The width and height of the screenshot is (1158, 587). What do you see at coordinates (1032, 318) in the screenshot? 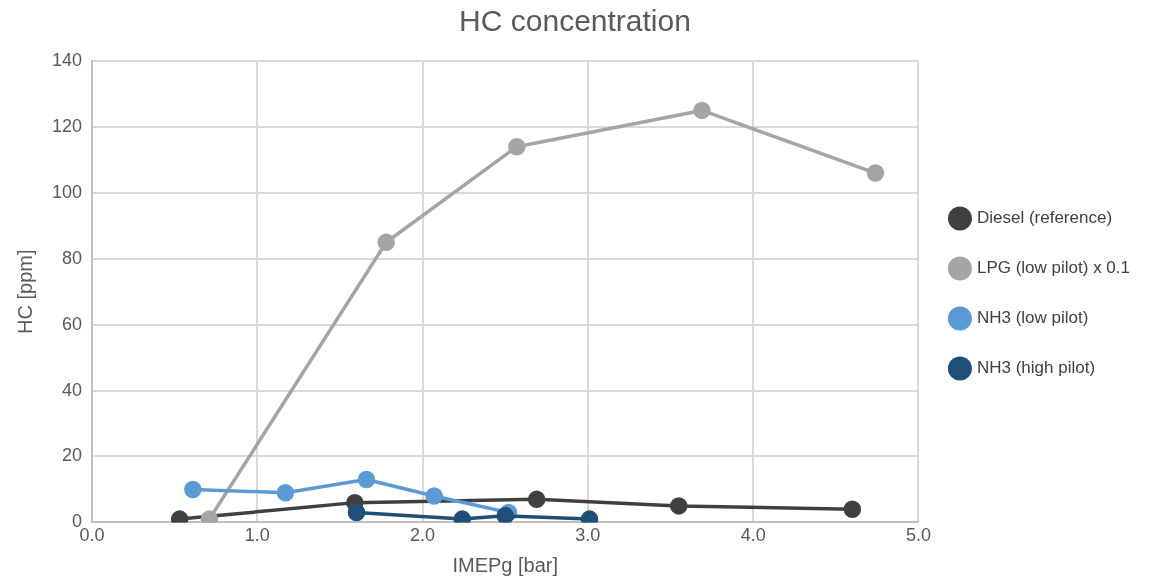
I see `legend-label: NH3 (low pilot)` at bounding box center [1032, 318].